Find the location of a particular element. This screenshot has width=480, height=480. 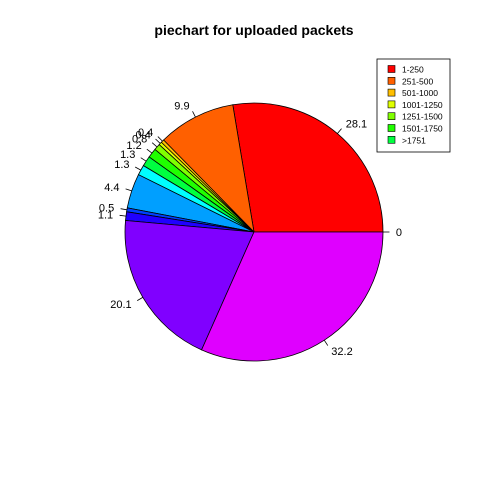

legend-label: 501-1000 is located at coordinates (420, 93).